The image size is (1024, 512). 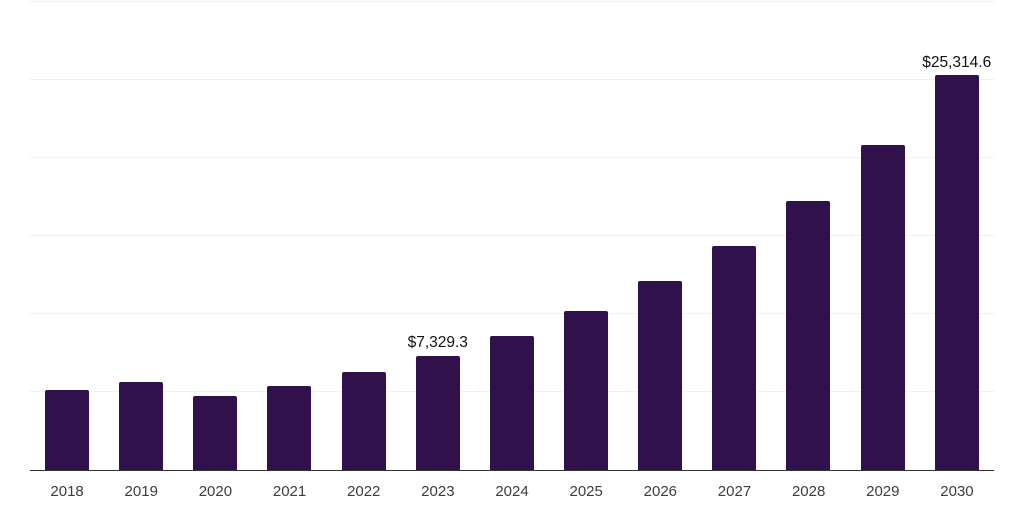 I want to click on bar-2028, so click(x=808, y=335).